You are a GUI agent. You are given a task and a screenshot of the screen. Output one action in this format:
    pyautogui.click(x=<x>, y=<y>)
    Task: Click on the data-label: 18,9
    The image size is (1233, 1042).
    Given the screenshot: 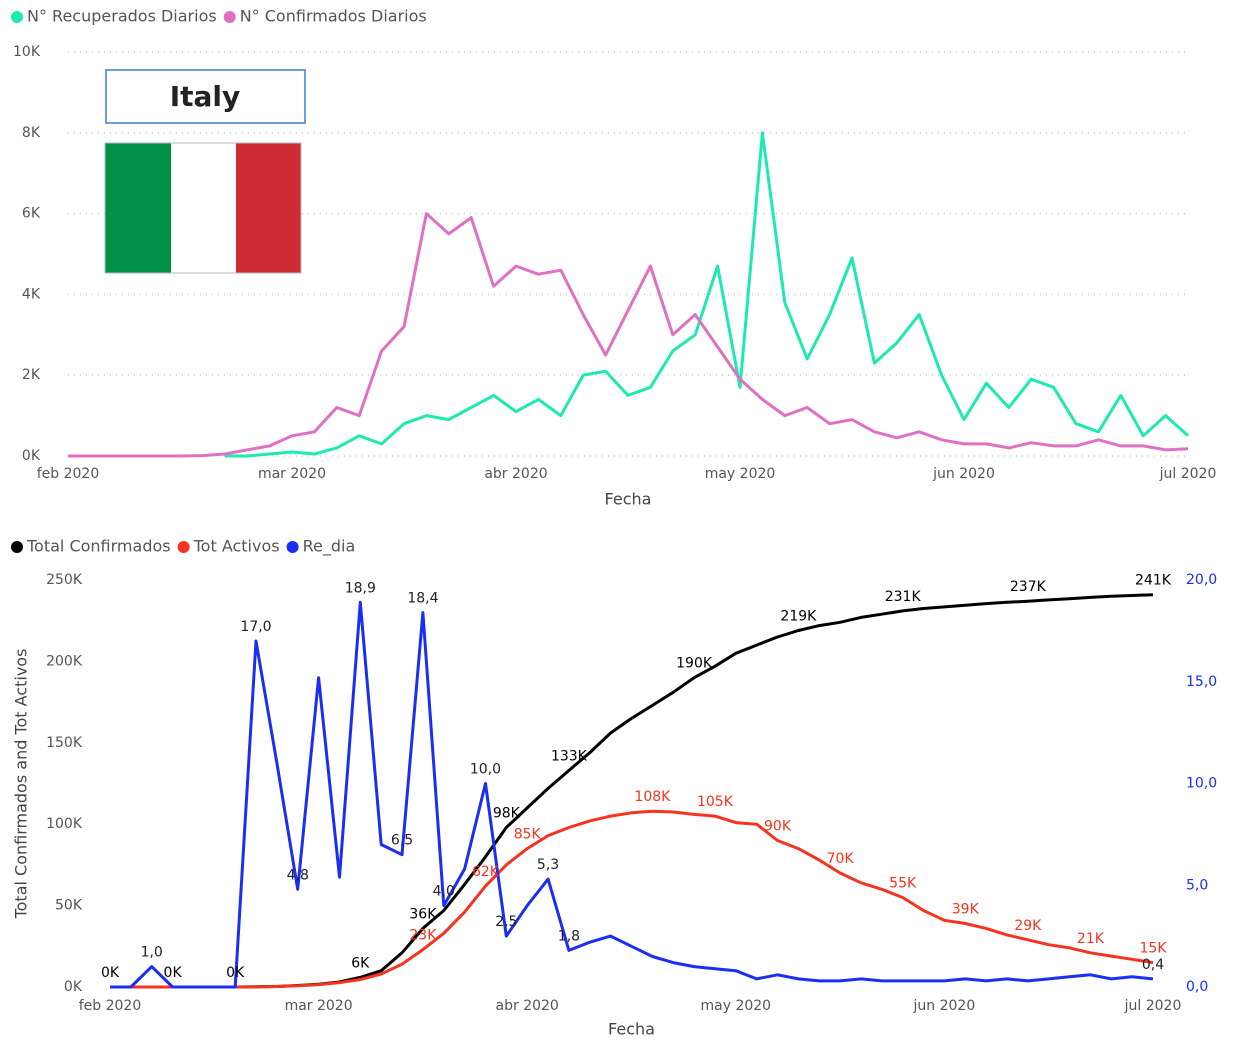 What is the action you would take?
    pyautogui.click(x=360, y=588)
    